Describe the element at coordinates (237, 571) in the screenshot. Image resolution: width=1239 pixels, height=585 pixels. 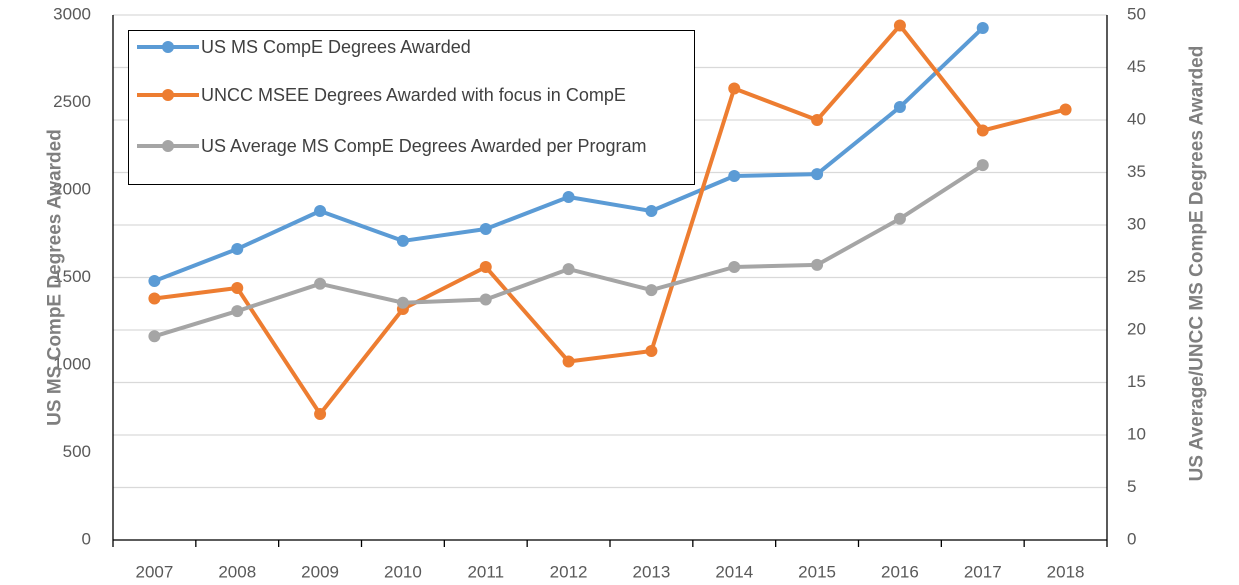
I see `x-tick-label: 2008` at that location.